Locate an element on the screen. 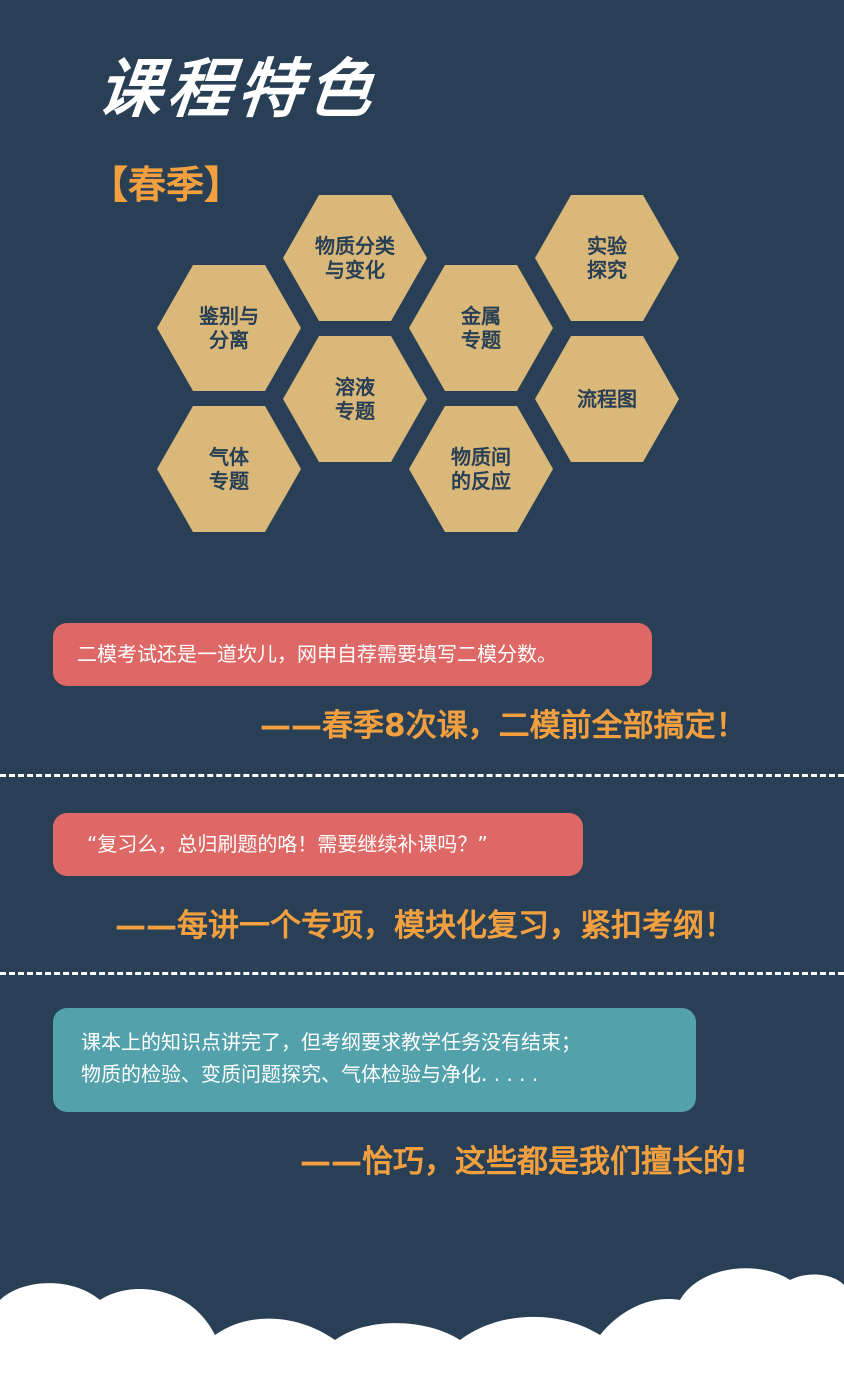  question-bubble: “复习么，总归刷题的咯！需要继续补课吗？” is located at coordinates (318, 844).